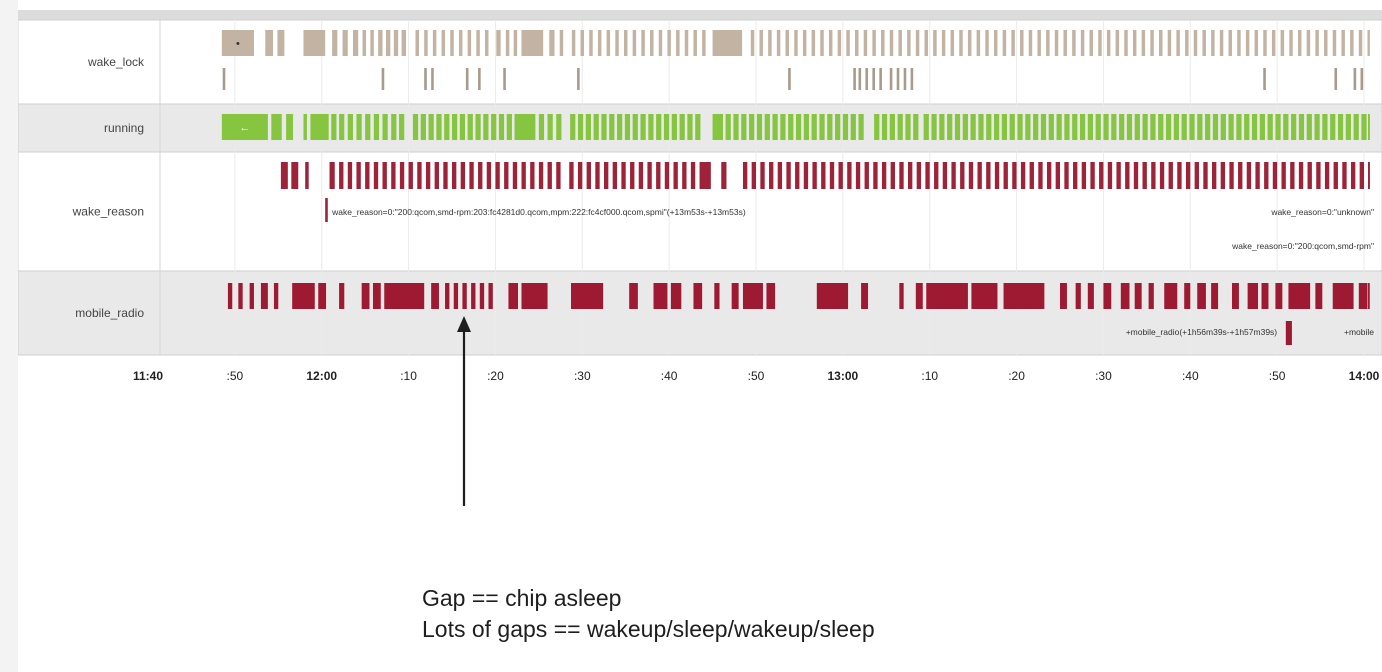 The width and height of the screenshot is (1382, 672). What do you see at coordinates (1322, 212) in the screenshot?
I see `wake_reason-annotation: wake_reason=0:"unknown"` at bounding box center [1322, 212].